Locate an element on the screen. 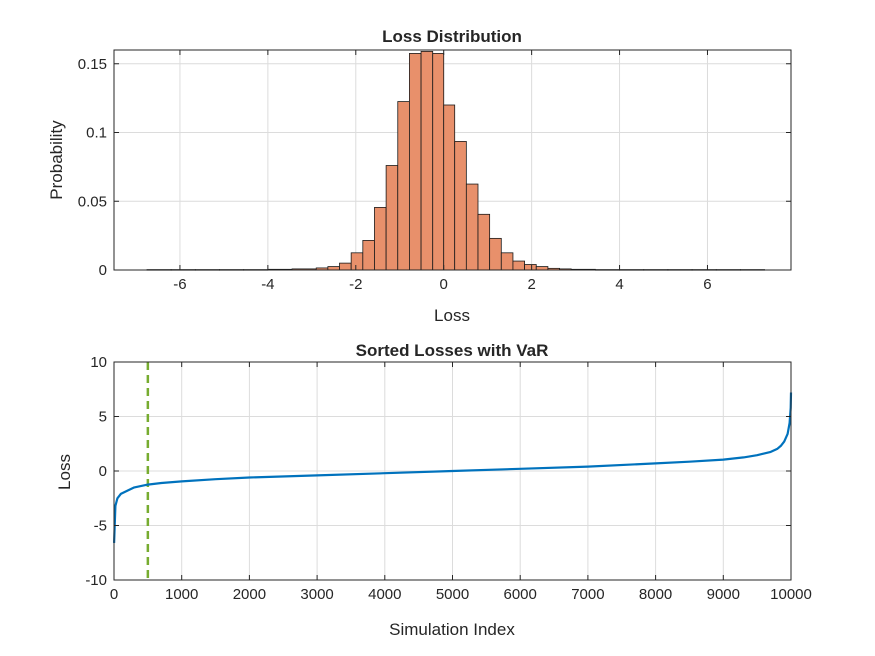 This screenshot has width=875, height=656. sorted-losses-ytick-label: -10 is located at coordinates (96, 580).